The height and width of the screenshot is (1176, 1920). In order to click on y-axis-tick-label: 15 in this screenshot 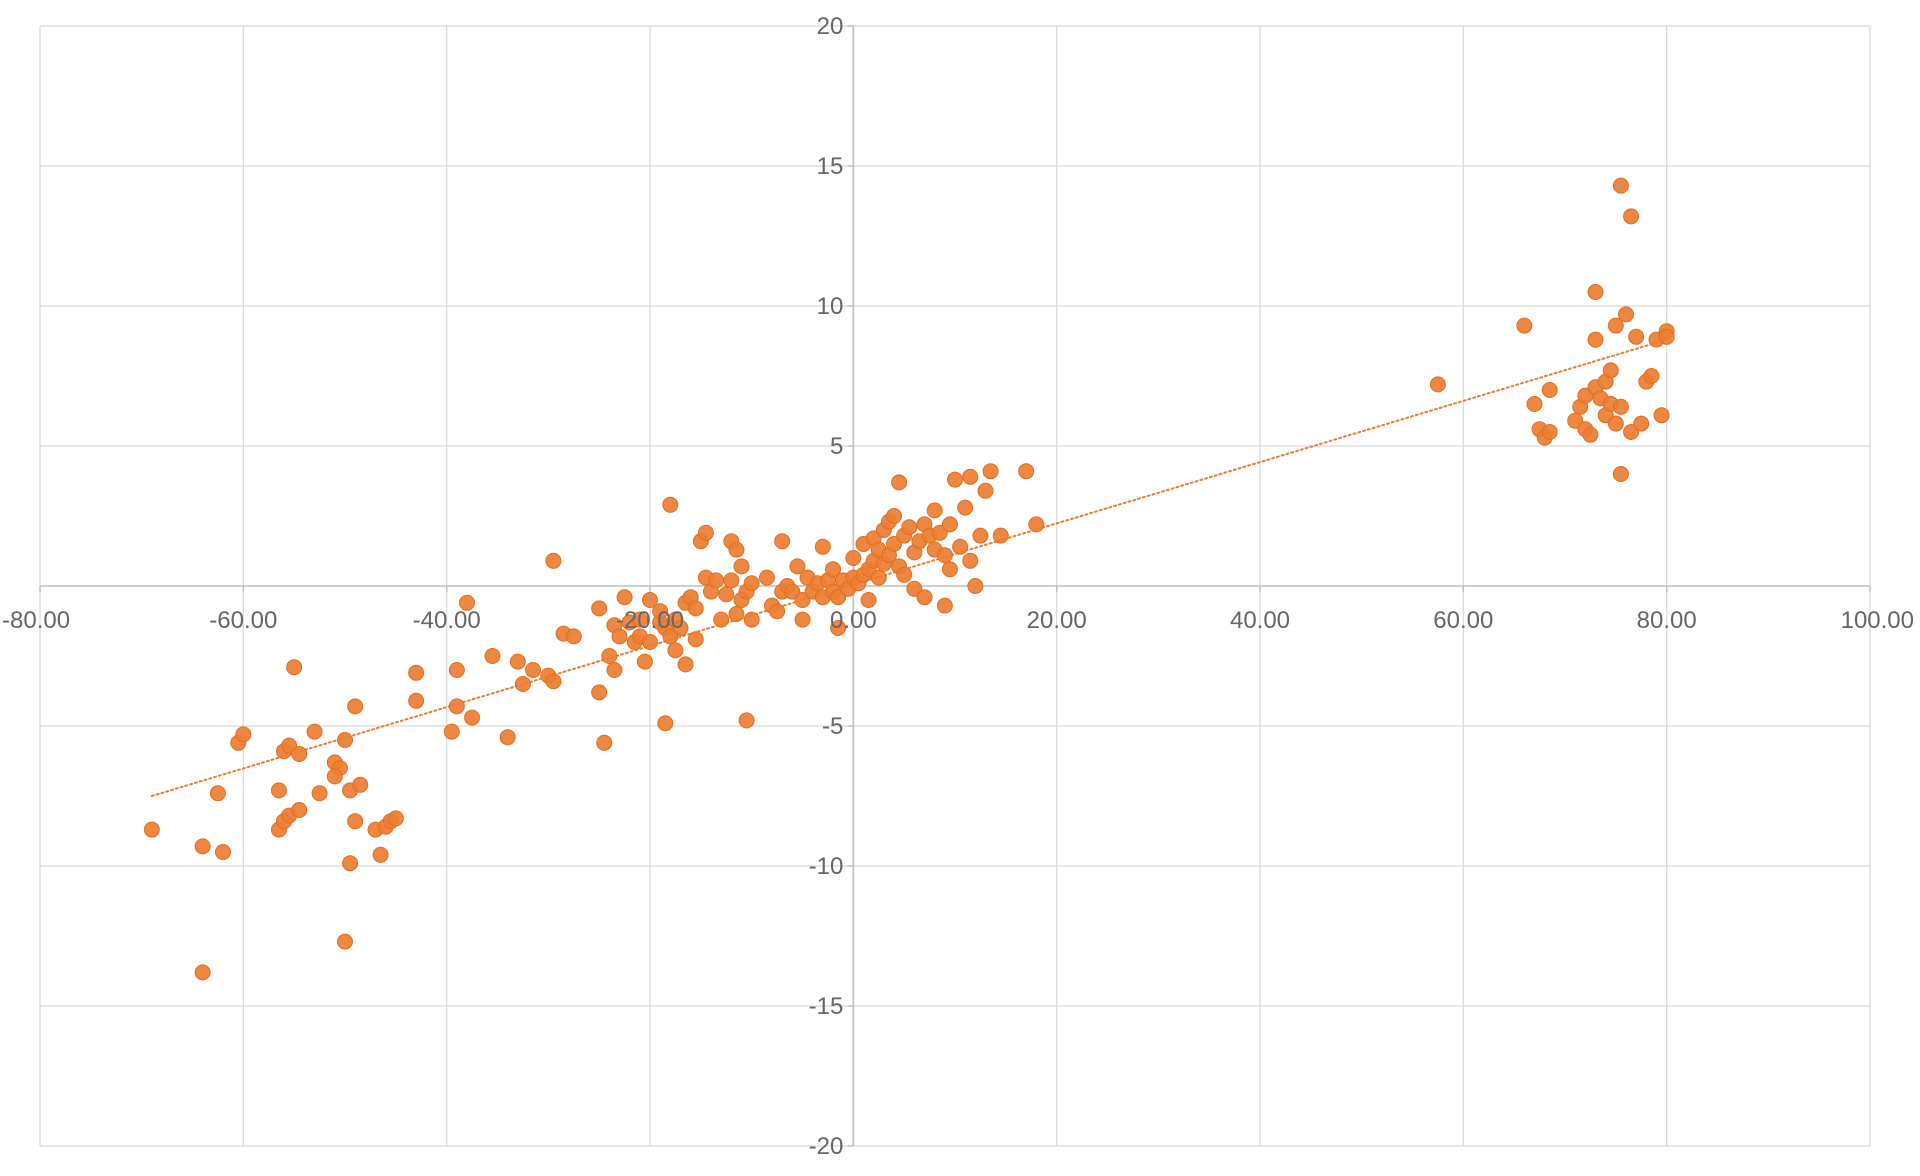, I will do `click(830, 166)`.